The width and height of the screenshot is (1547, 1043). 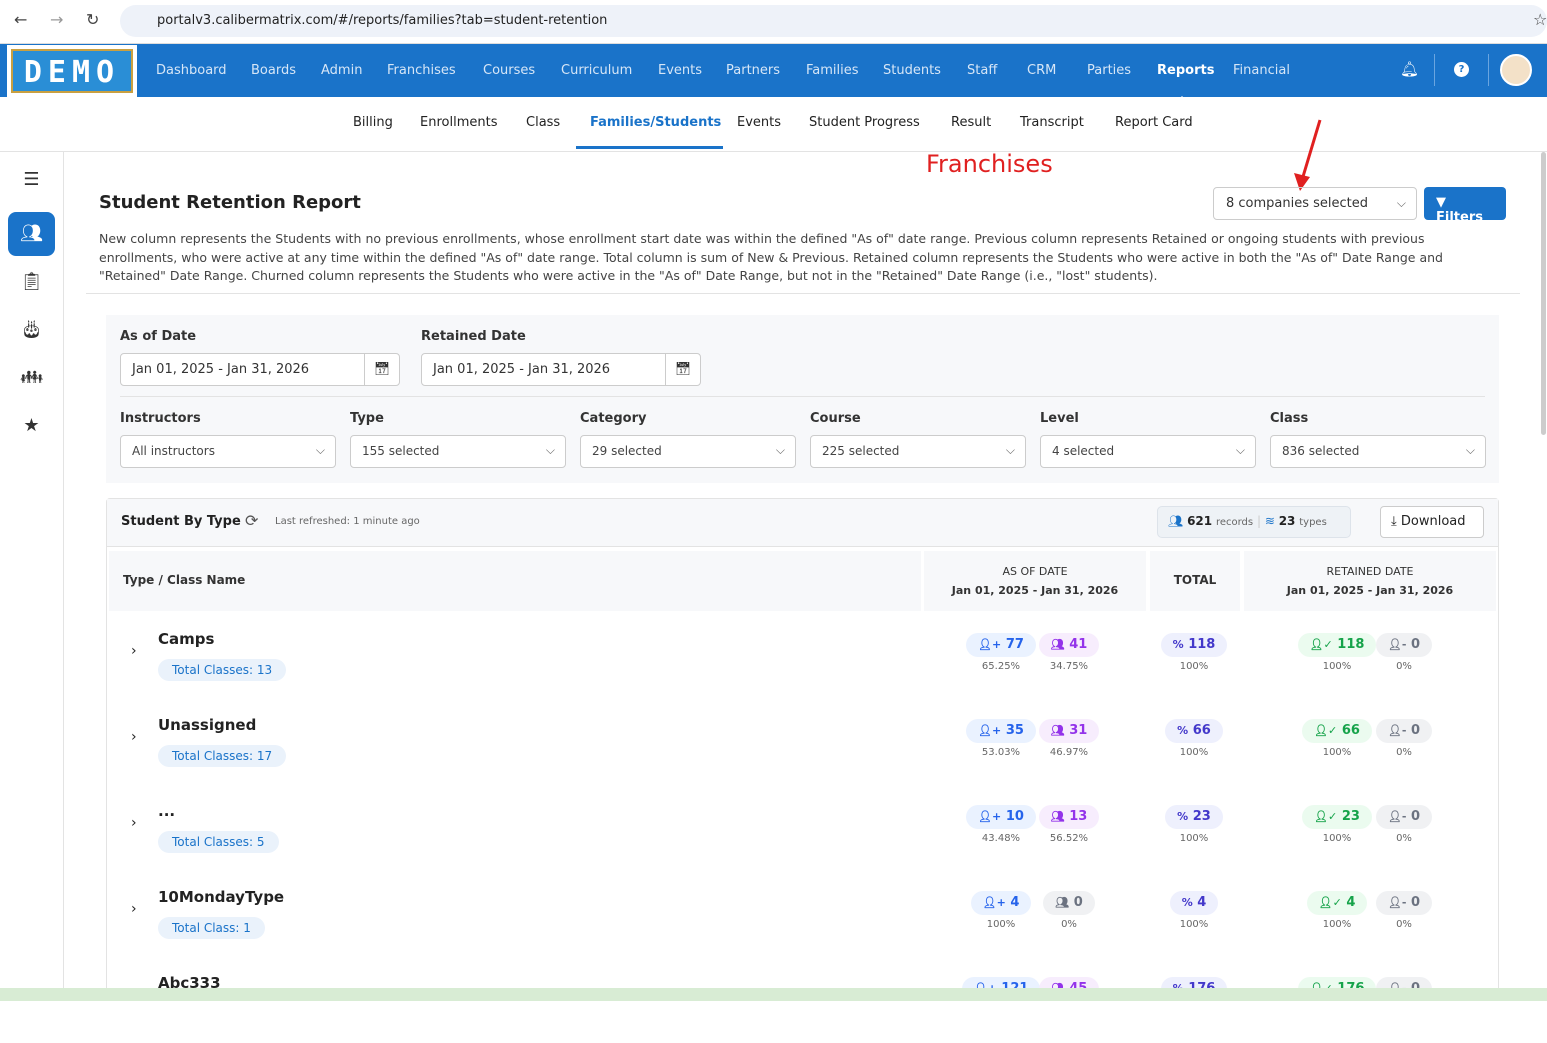 I want to click on col-as-of: AS OF DATE Jan 01, 2025 - Jan 31, 2026, so click(x=1035, y=581).